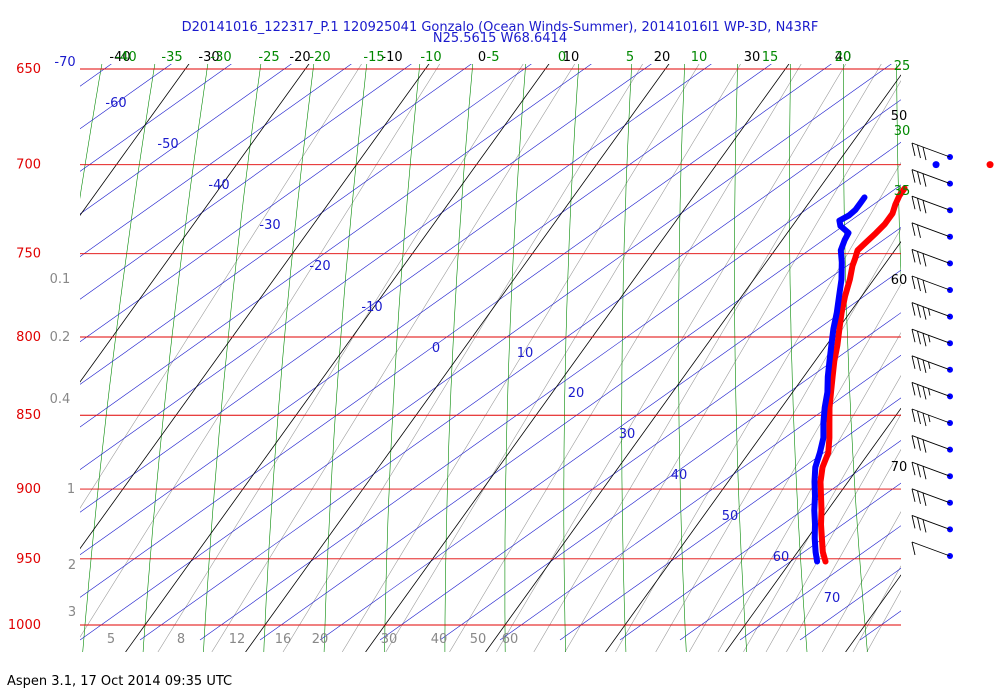  I want to click on pressure-label: 800, so click(28, 337).